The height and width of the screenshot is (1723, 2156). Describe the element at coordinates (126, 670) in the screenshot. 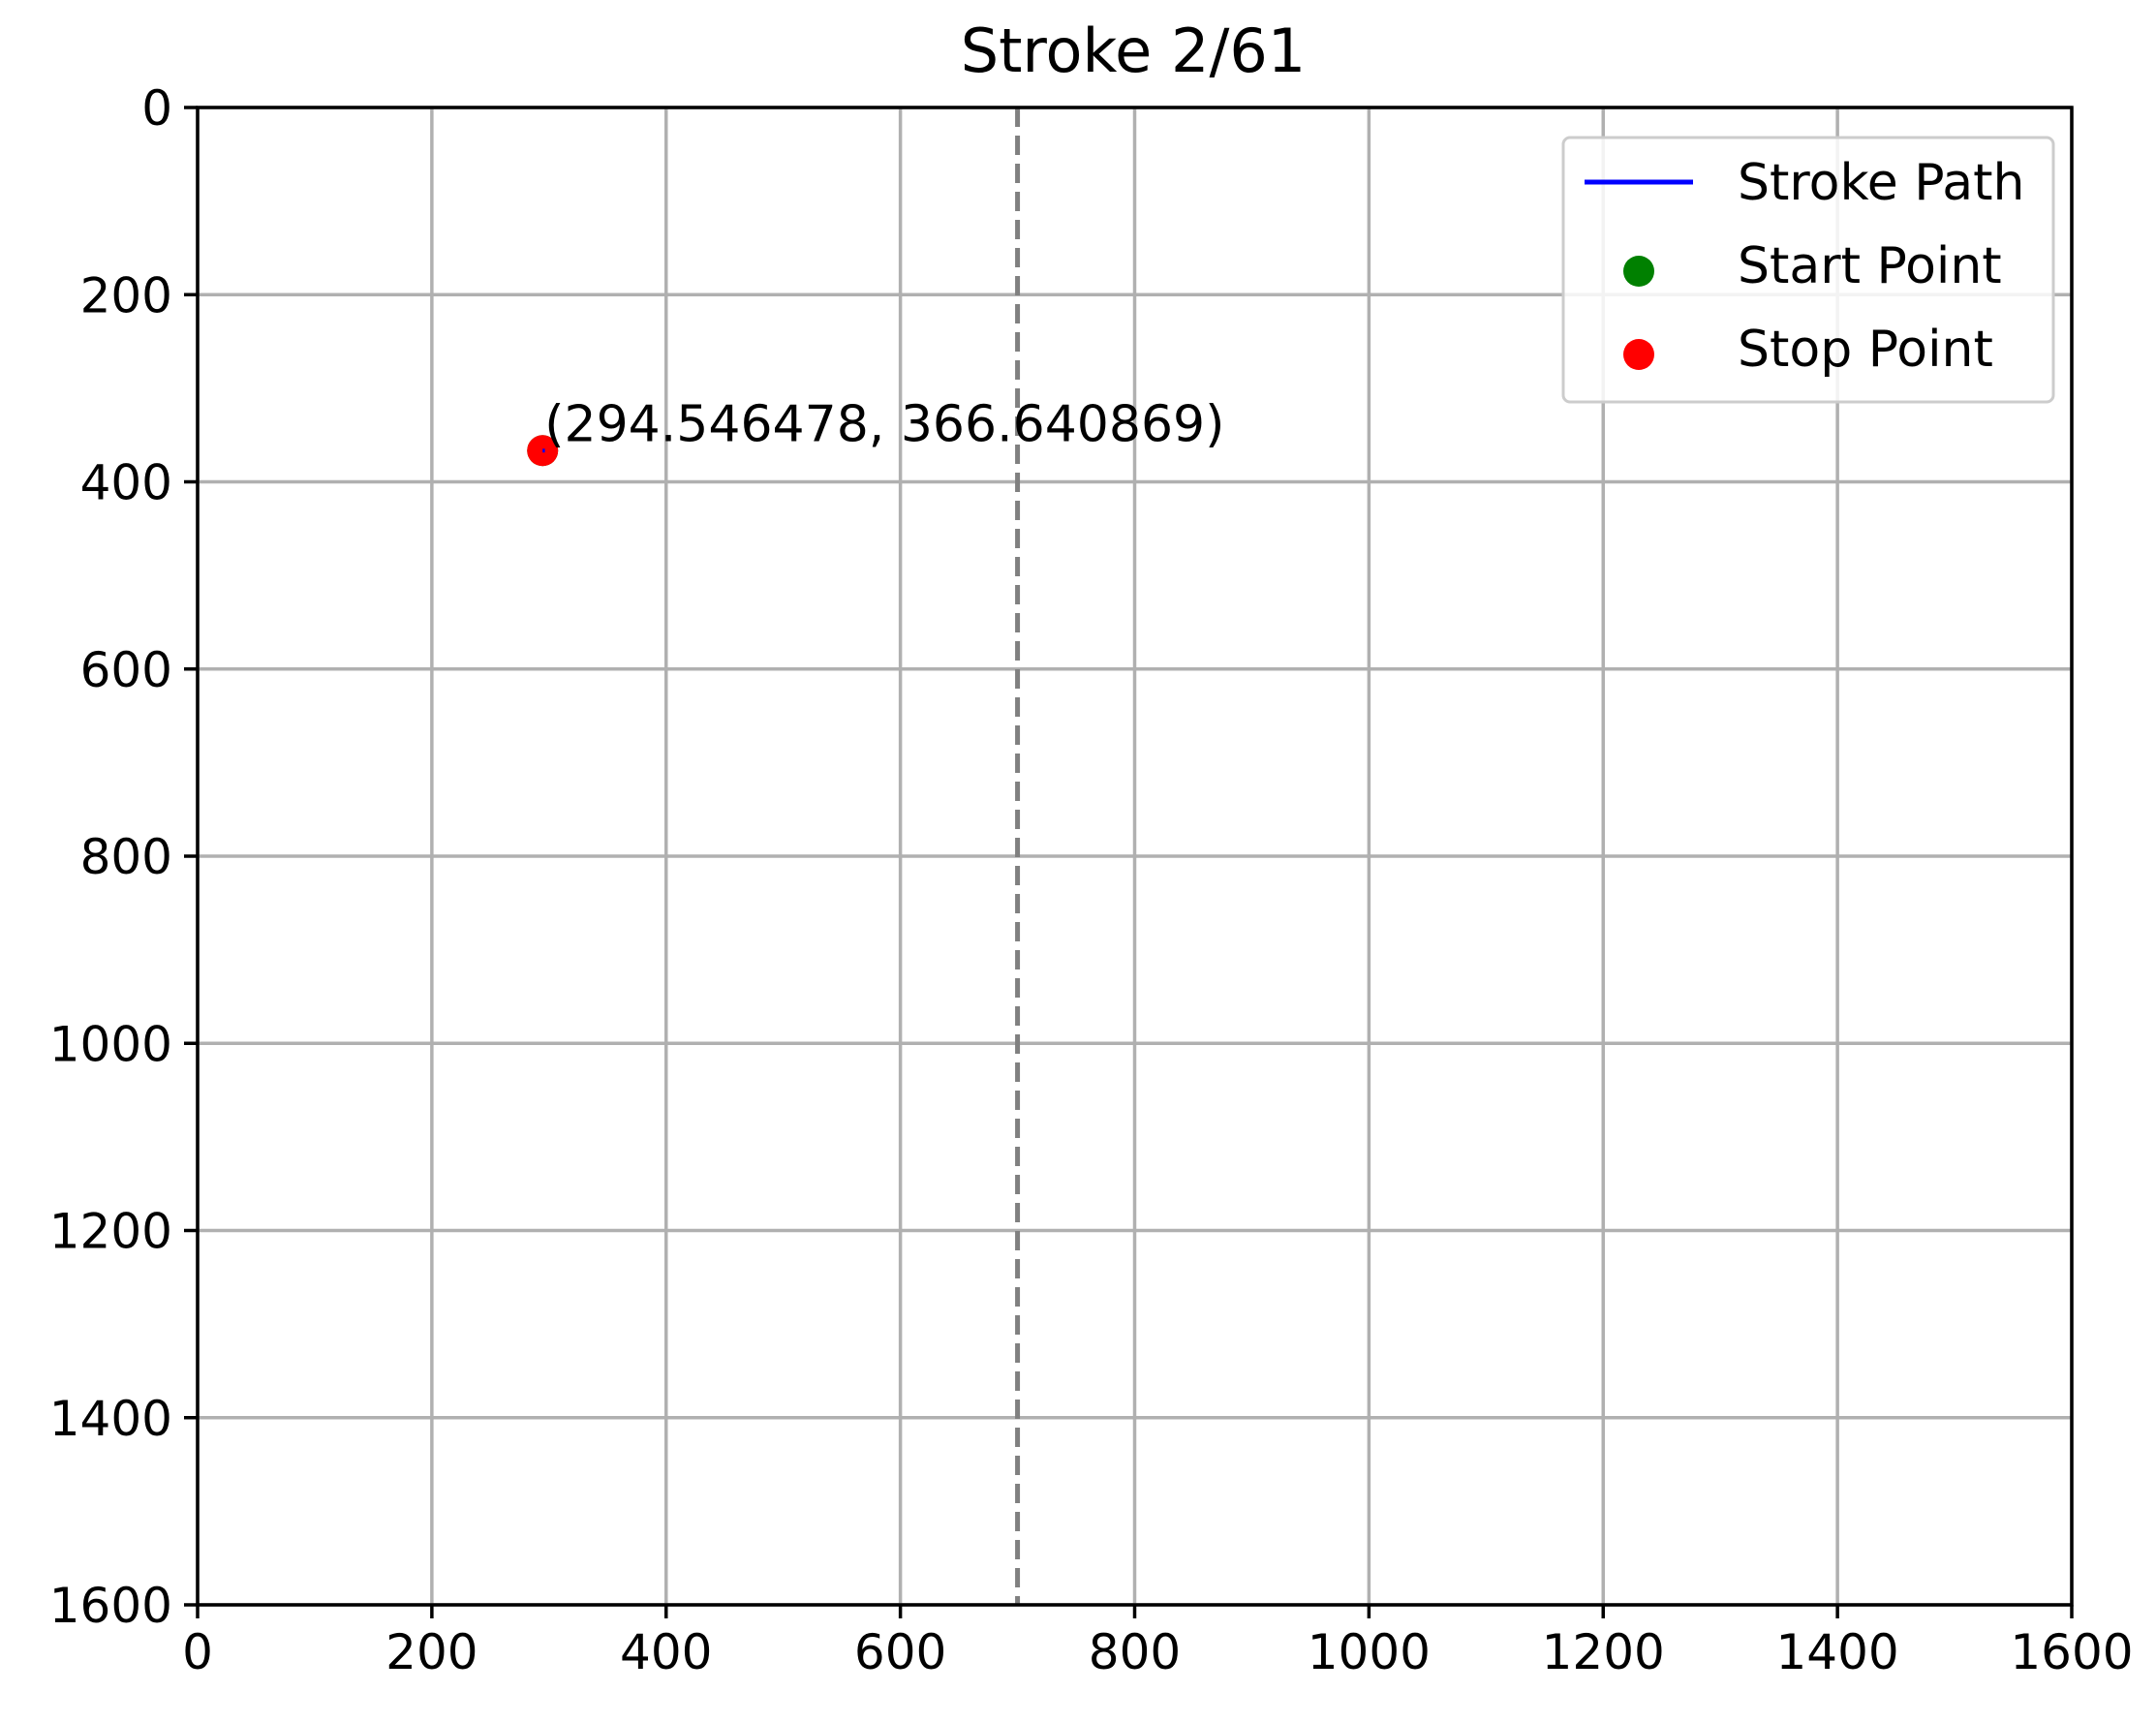

I see `y-tick-label: 600` at that location.